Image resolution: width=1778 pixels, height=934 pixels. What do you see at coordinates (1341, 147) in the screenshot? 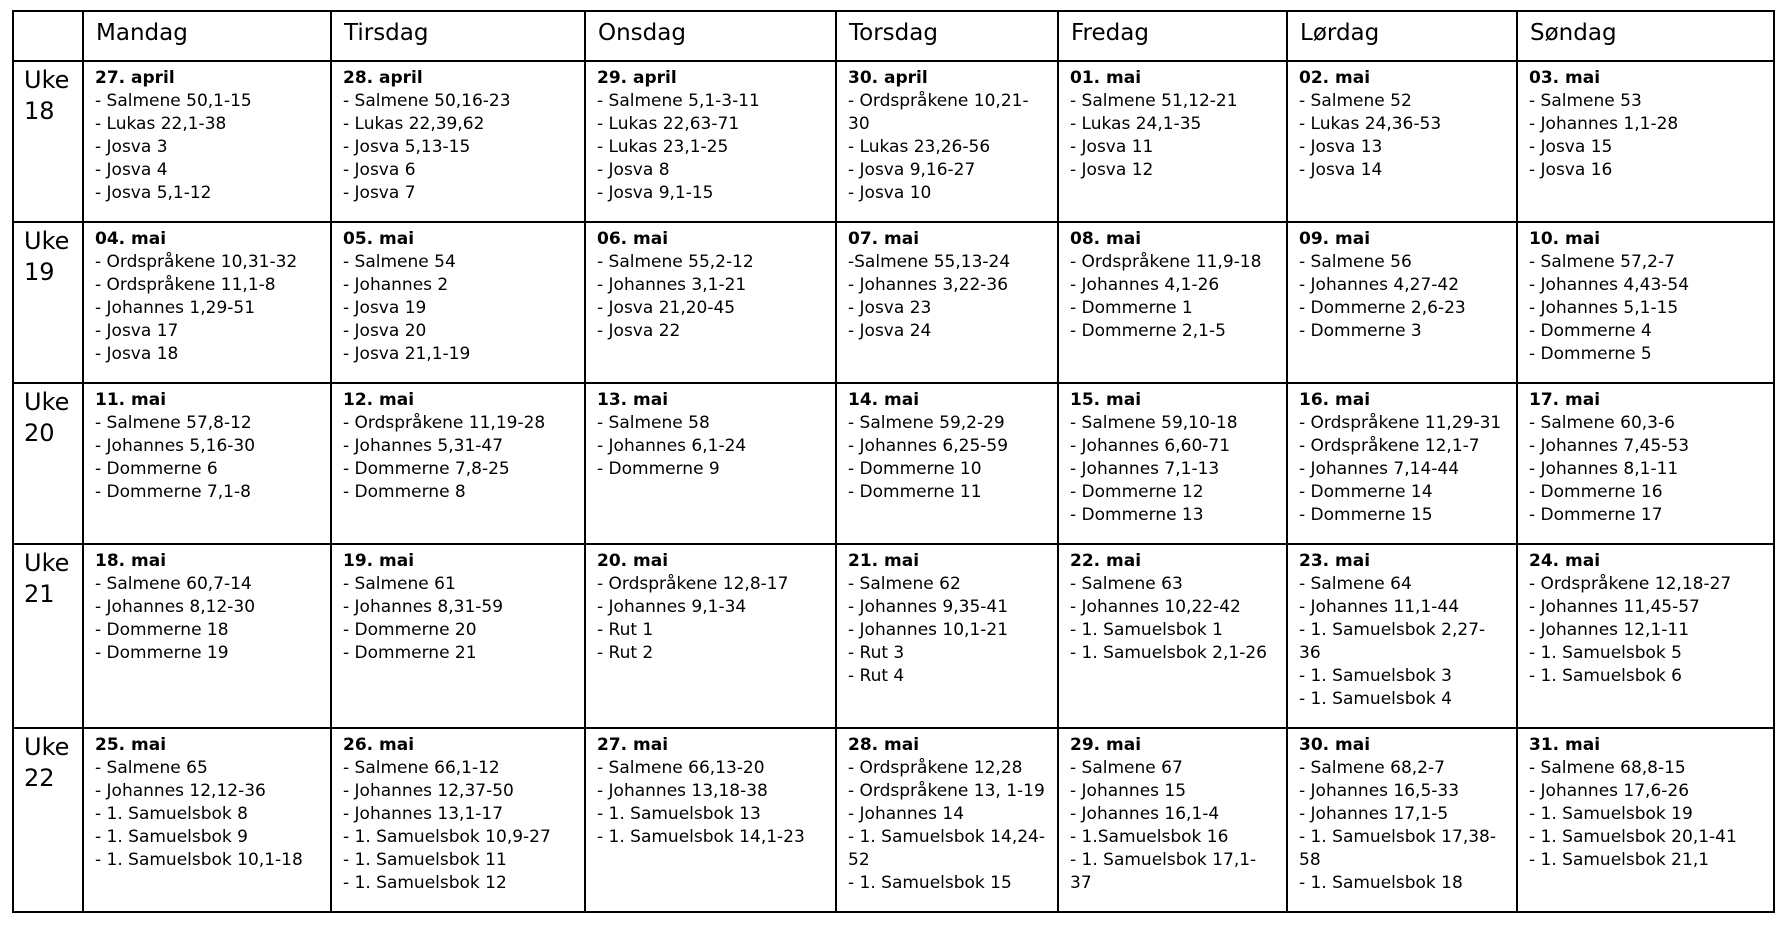
I see `reading-line: - Josva 13` at bounding box center [1341, 147].